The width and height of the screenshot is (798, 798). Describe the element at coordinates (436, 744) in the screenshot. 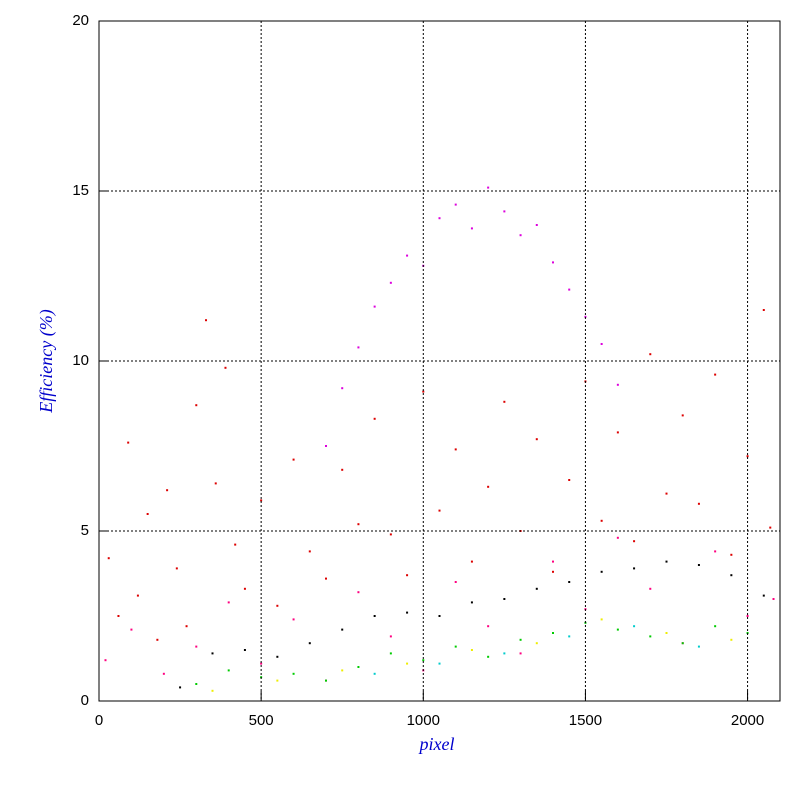

I see `x-axis-title: pixel` at that location.